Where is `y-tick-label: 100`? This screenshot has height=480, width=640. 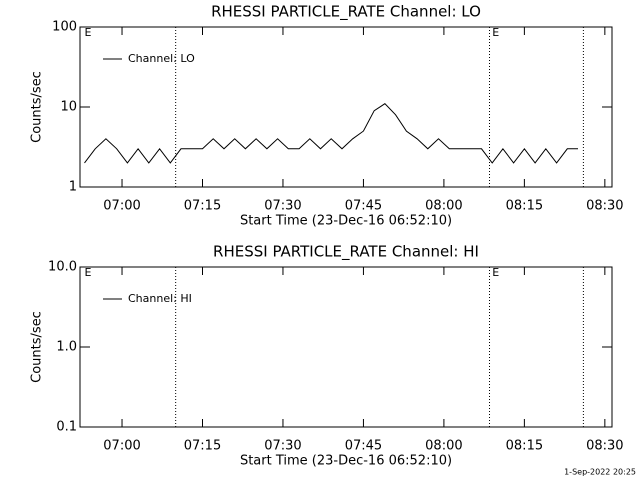
y-tick-label: 100 is located at coordinates (64, 27).